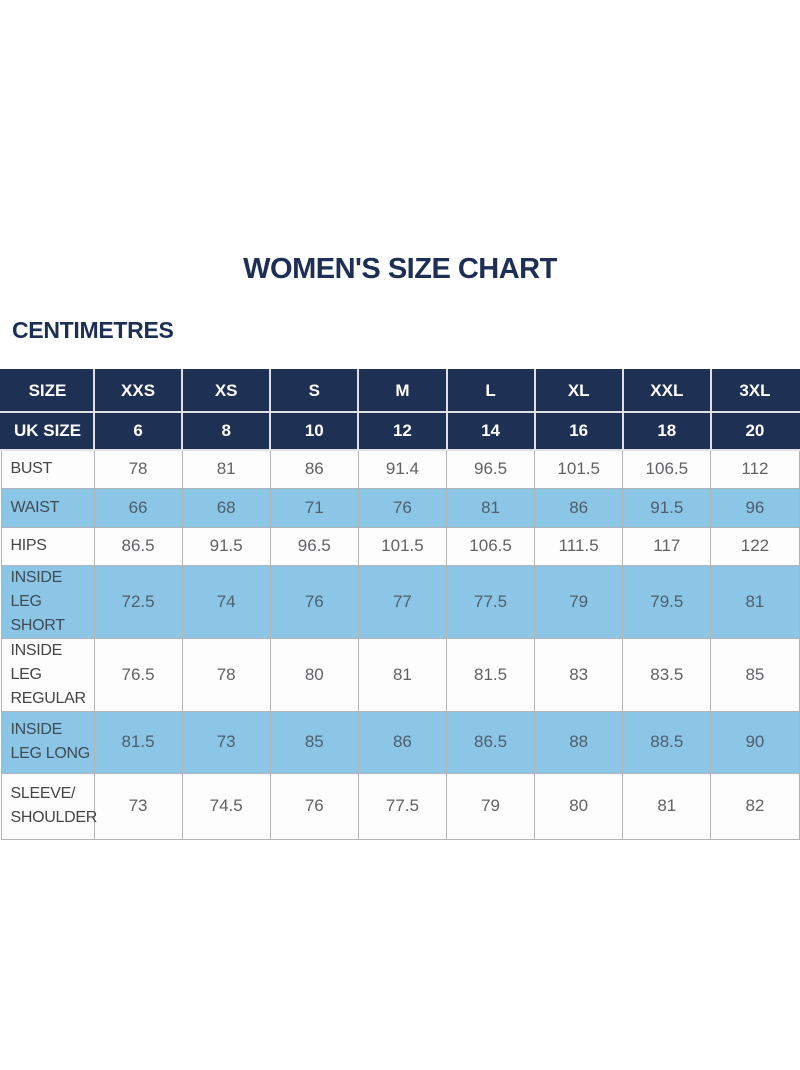 The height and width of the screenshot is (1070, 800). What do you see at coordinates (754, 391) in the screenshot?
I see `header-cell: 3XL` at bounding box center [754, 391].